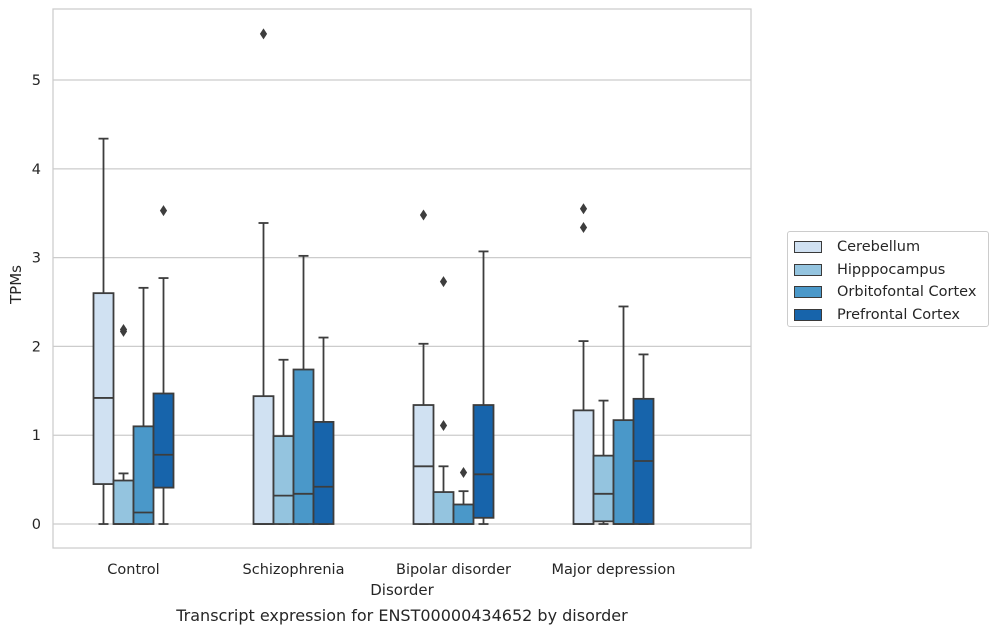 The height and width of the screenshot is (634, 999). What do you see at coordinates (36, 525) in the screenshot?
I see `y-tick-label: 0` at bounding box center [36, 525].